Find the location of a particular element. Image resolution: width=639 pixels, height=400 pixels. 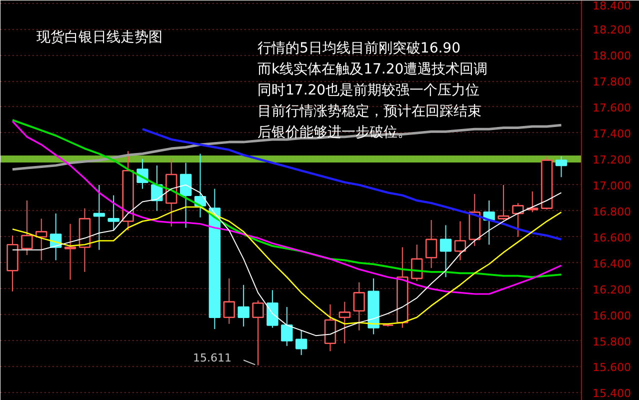

y-tick-label: 16.600 is located at coordinates (611, 237).